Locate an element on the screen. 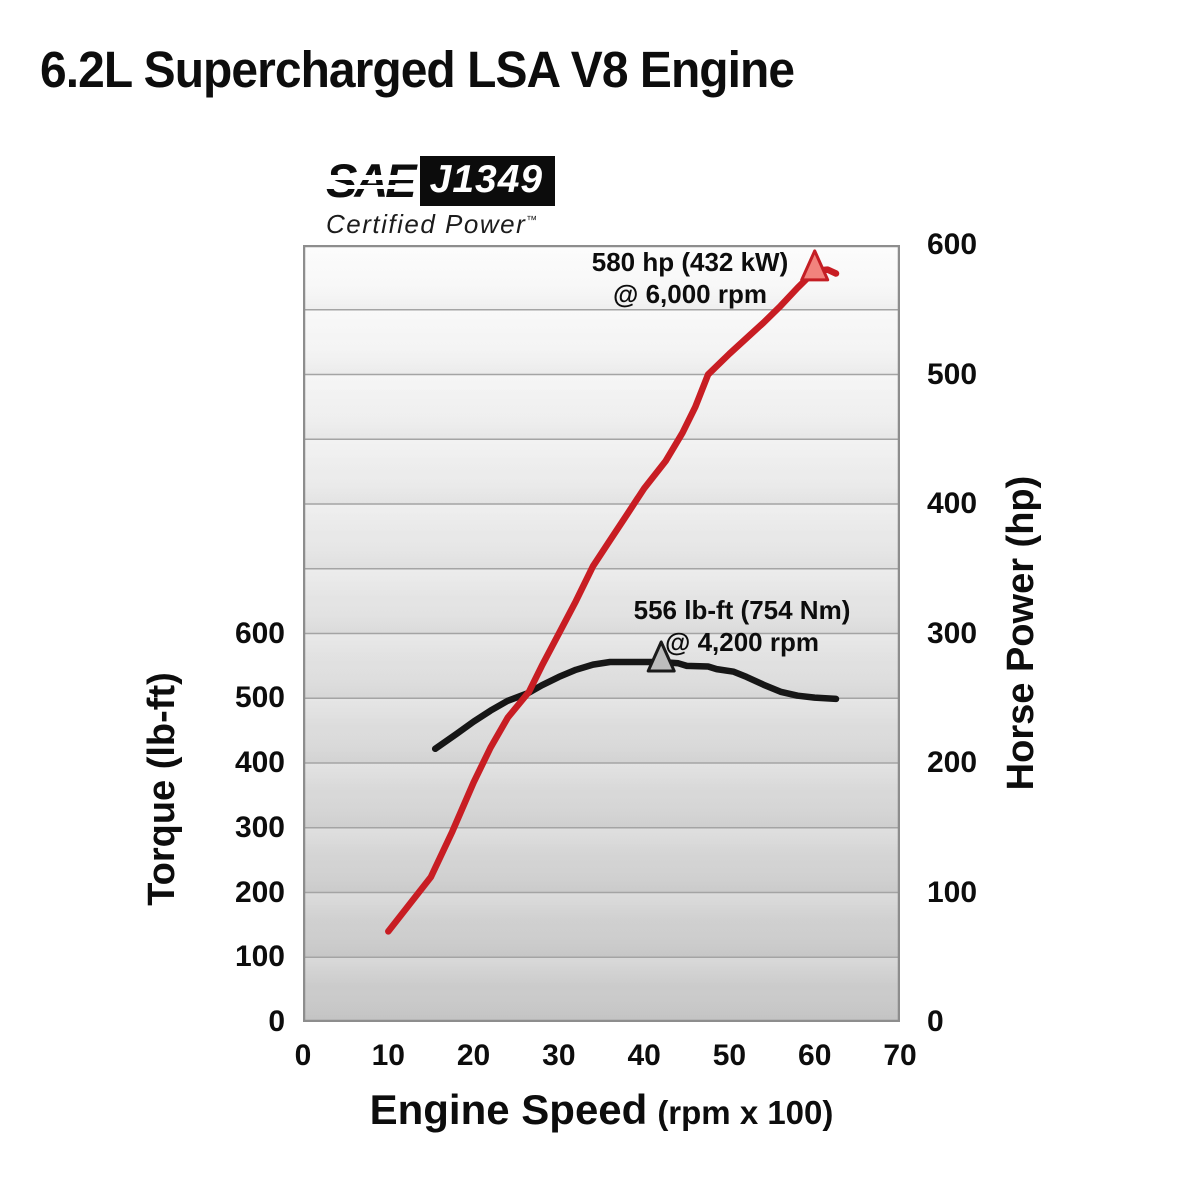 The image size is (1200, 1200). tick-label: 50 is located at coordinates (729, 1055).